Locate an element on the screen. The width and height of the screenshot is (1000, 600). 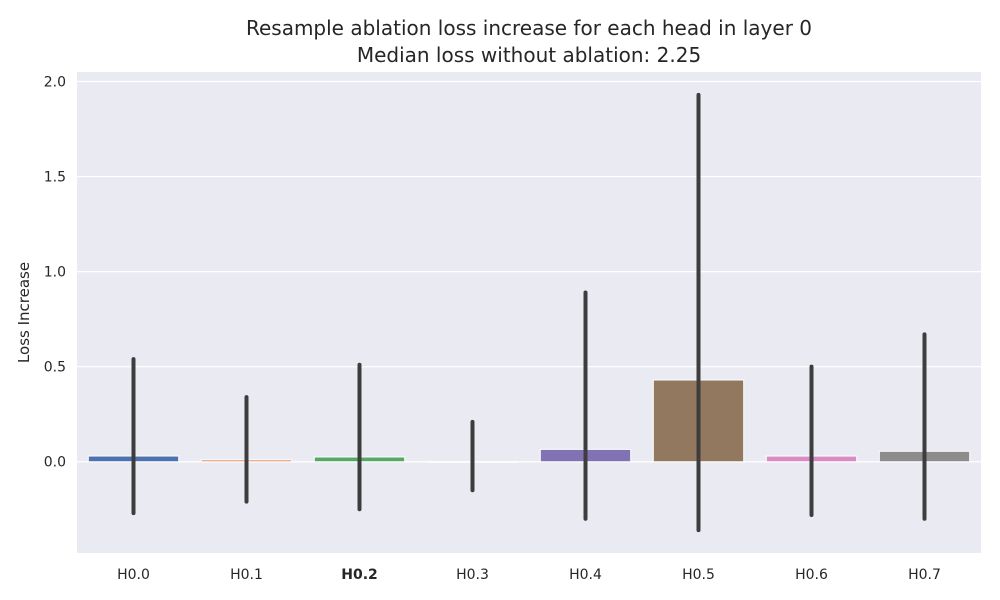
x-tick-label: H0.4 is located at coordinates (585, 575).